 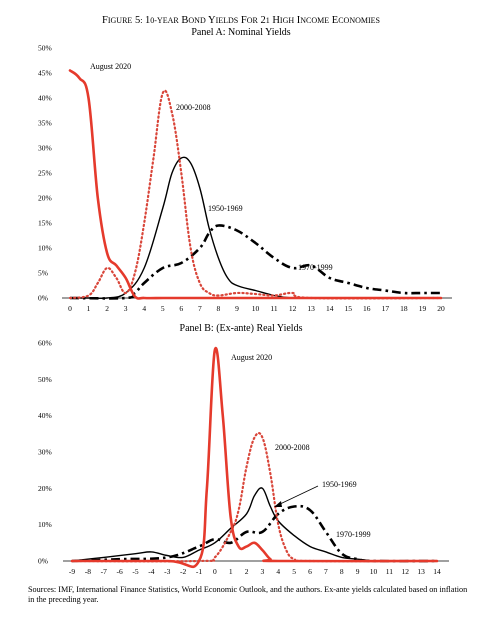 I want to click on x-tick-label: -5, so click(x=135, y=571).